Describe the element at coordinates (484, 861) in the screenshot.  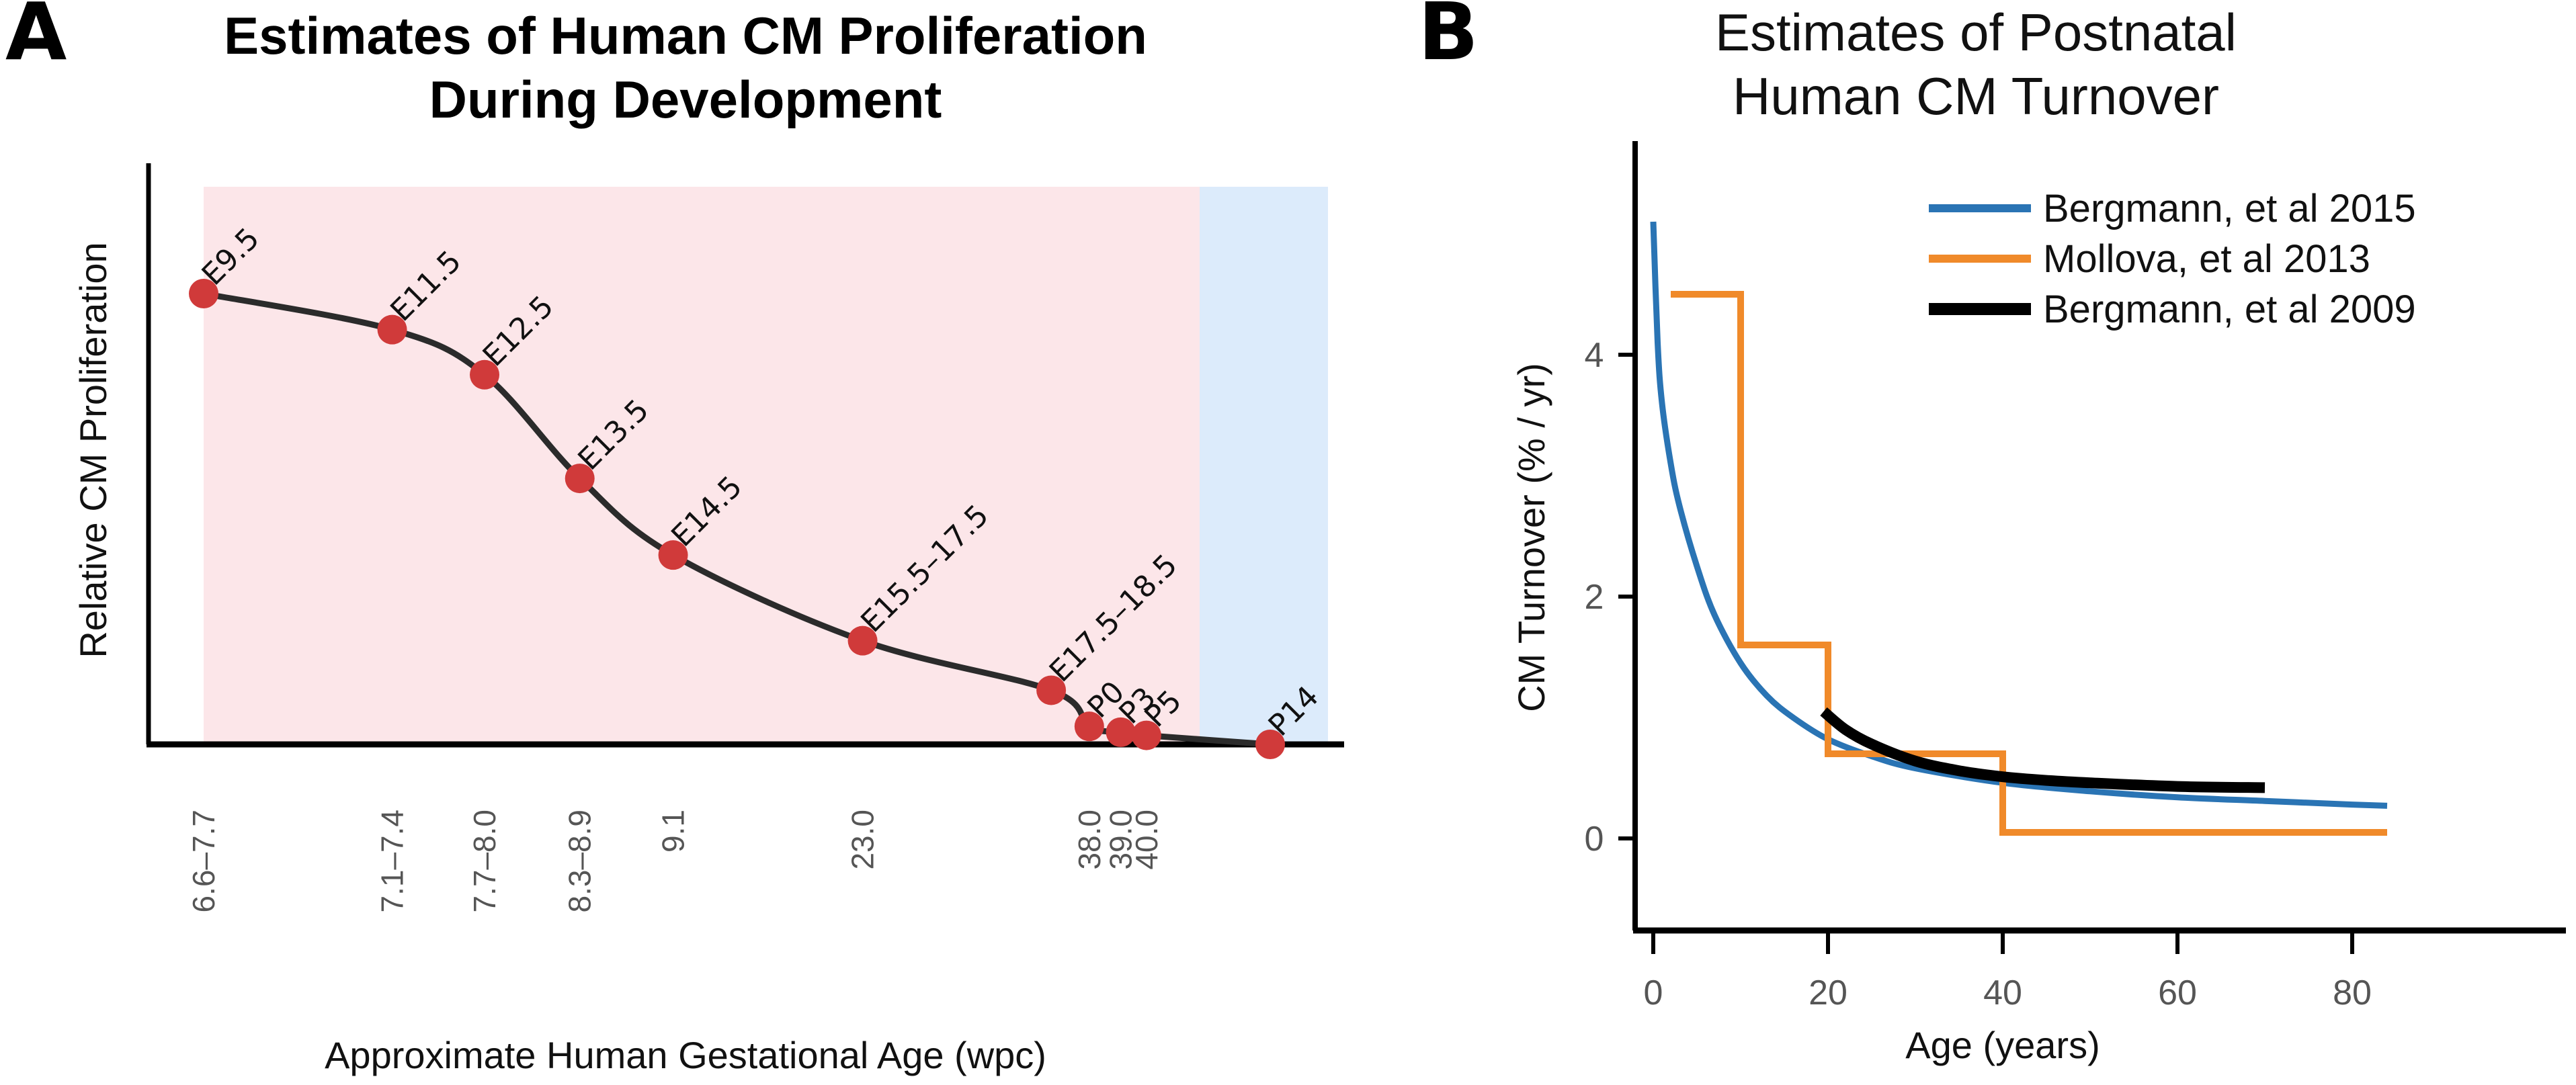
I see `x-tick-label: 7.7–8.0` at that location.